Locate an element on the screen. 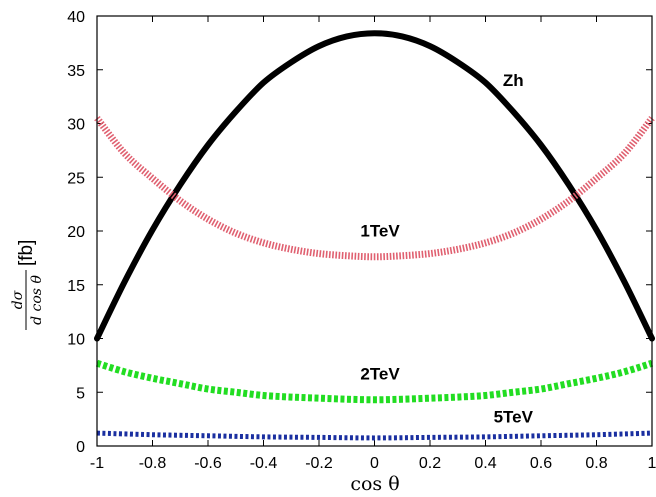 Image resolution: width=656 pixels, height=497 pixels. series-label-5tev: 5TeV is located at coordinates (514, 416).